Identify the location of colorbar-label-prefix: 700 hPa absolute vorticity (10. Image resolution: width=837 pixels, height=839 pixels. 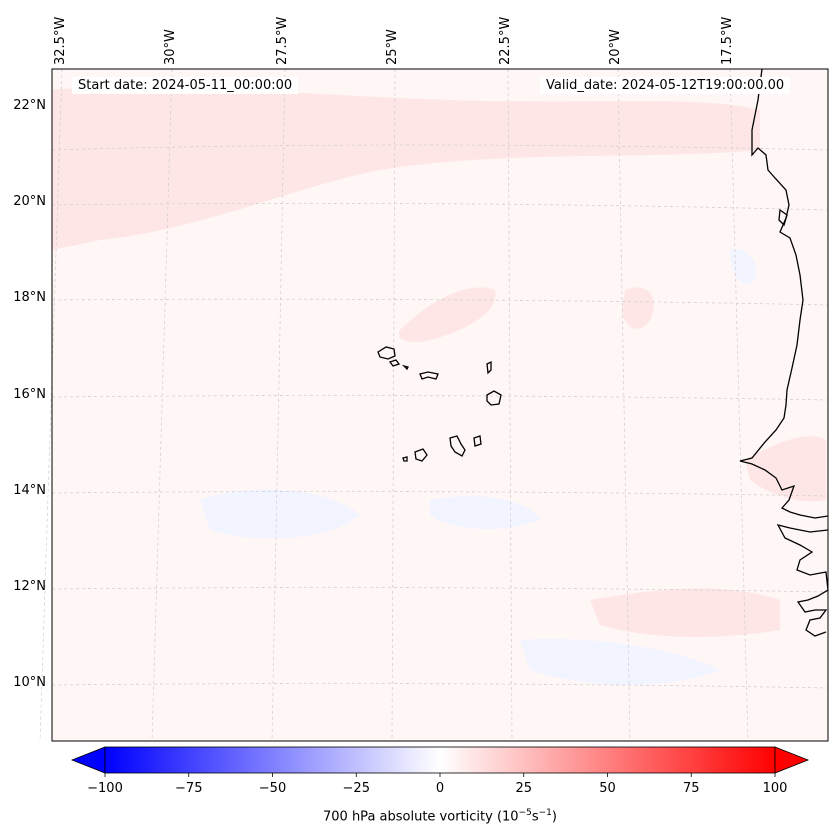
(421, 817).